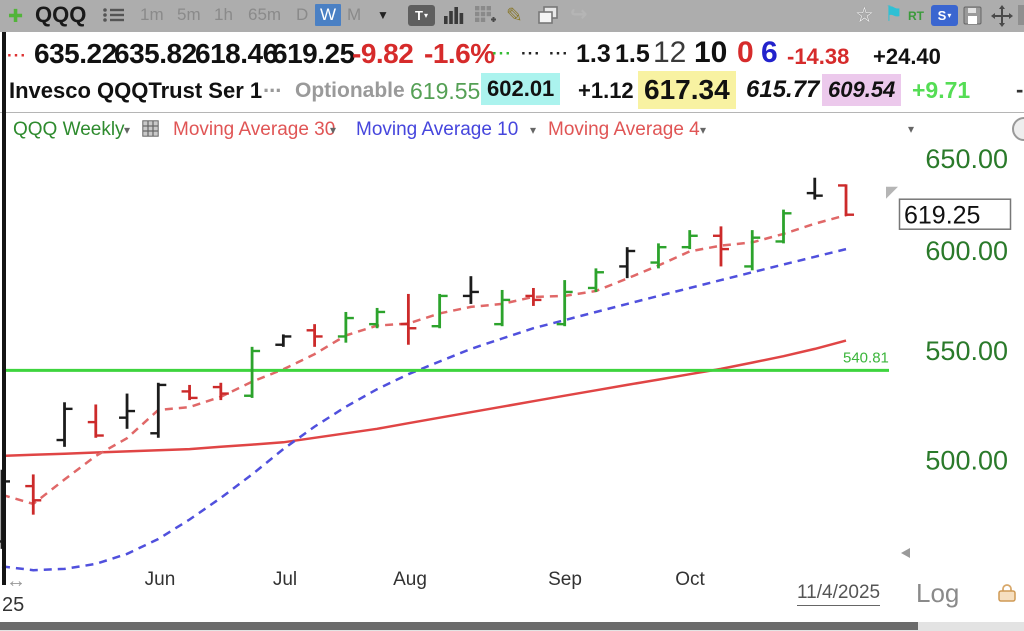 This screenshot has width=1024, height=631. I want to click on value-italic: 615.77, so click(783, 89).